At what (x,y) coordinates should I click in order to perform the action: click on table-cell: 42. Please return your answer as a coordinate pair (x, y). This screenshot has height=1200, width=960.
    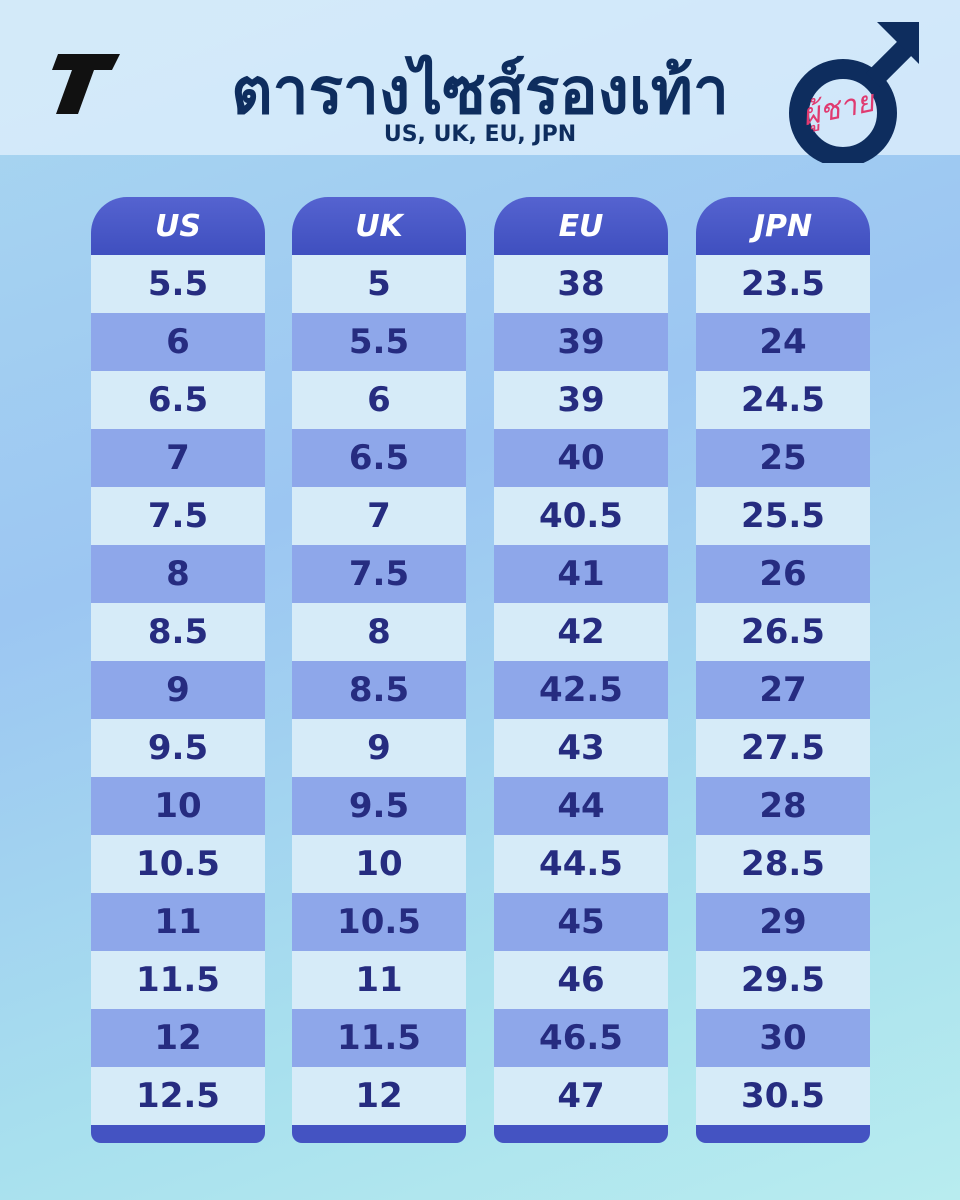
    Looking at the image, I should click on (581, 632).